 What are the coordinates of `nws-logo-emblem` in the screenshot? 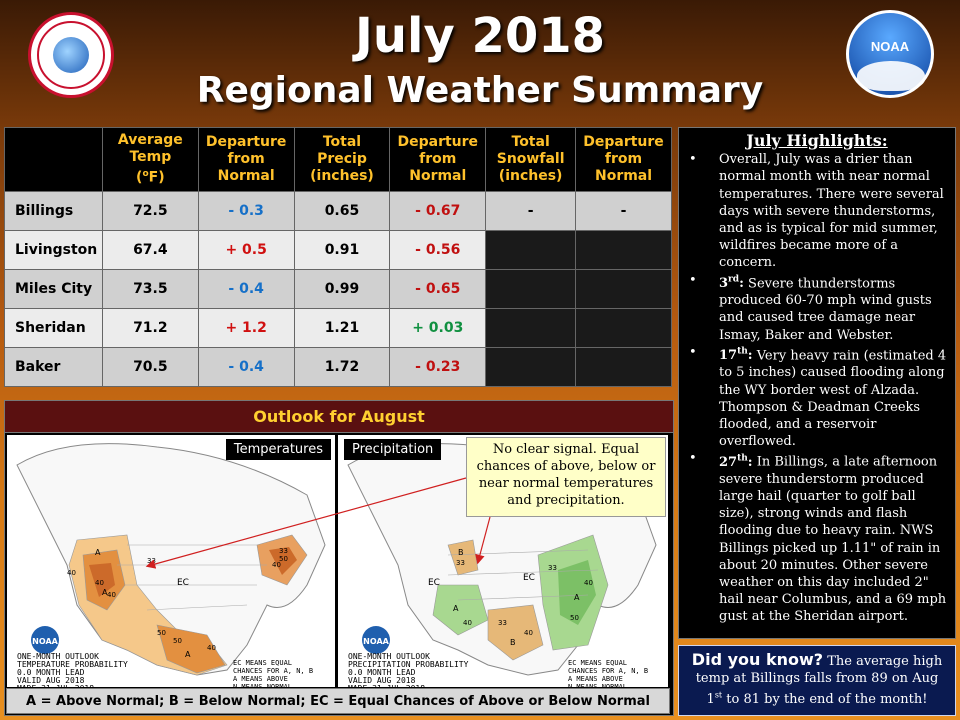 It's located at (71, 55).